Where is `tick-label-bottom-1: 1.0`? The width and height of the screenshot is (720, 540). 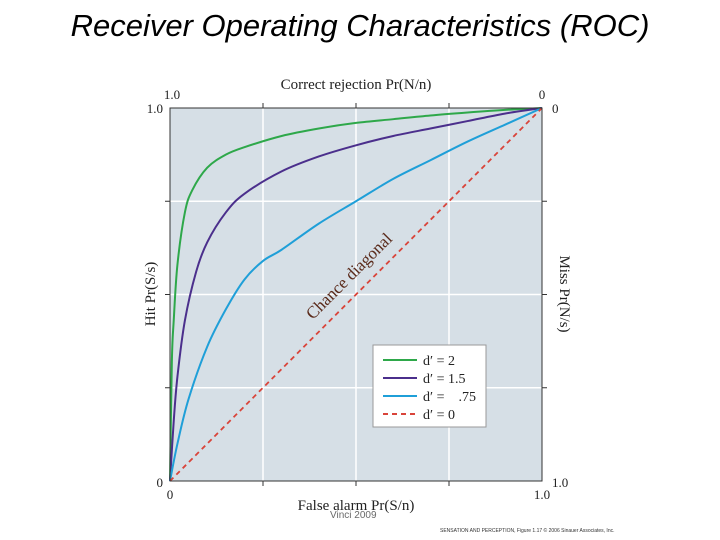 tick-label-bottom-1: 1.0 is located at coordinates (542, 494).